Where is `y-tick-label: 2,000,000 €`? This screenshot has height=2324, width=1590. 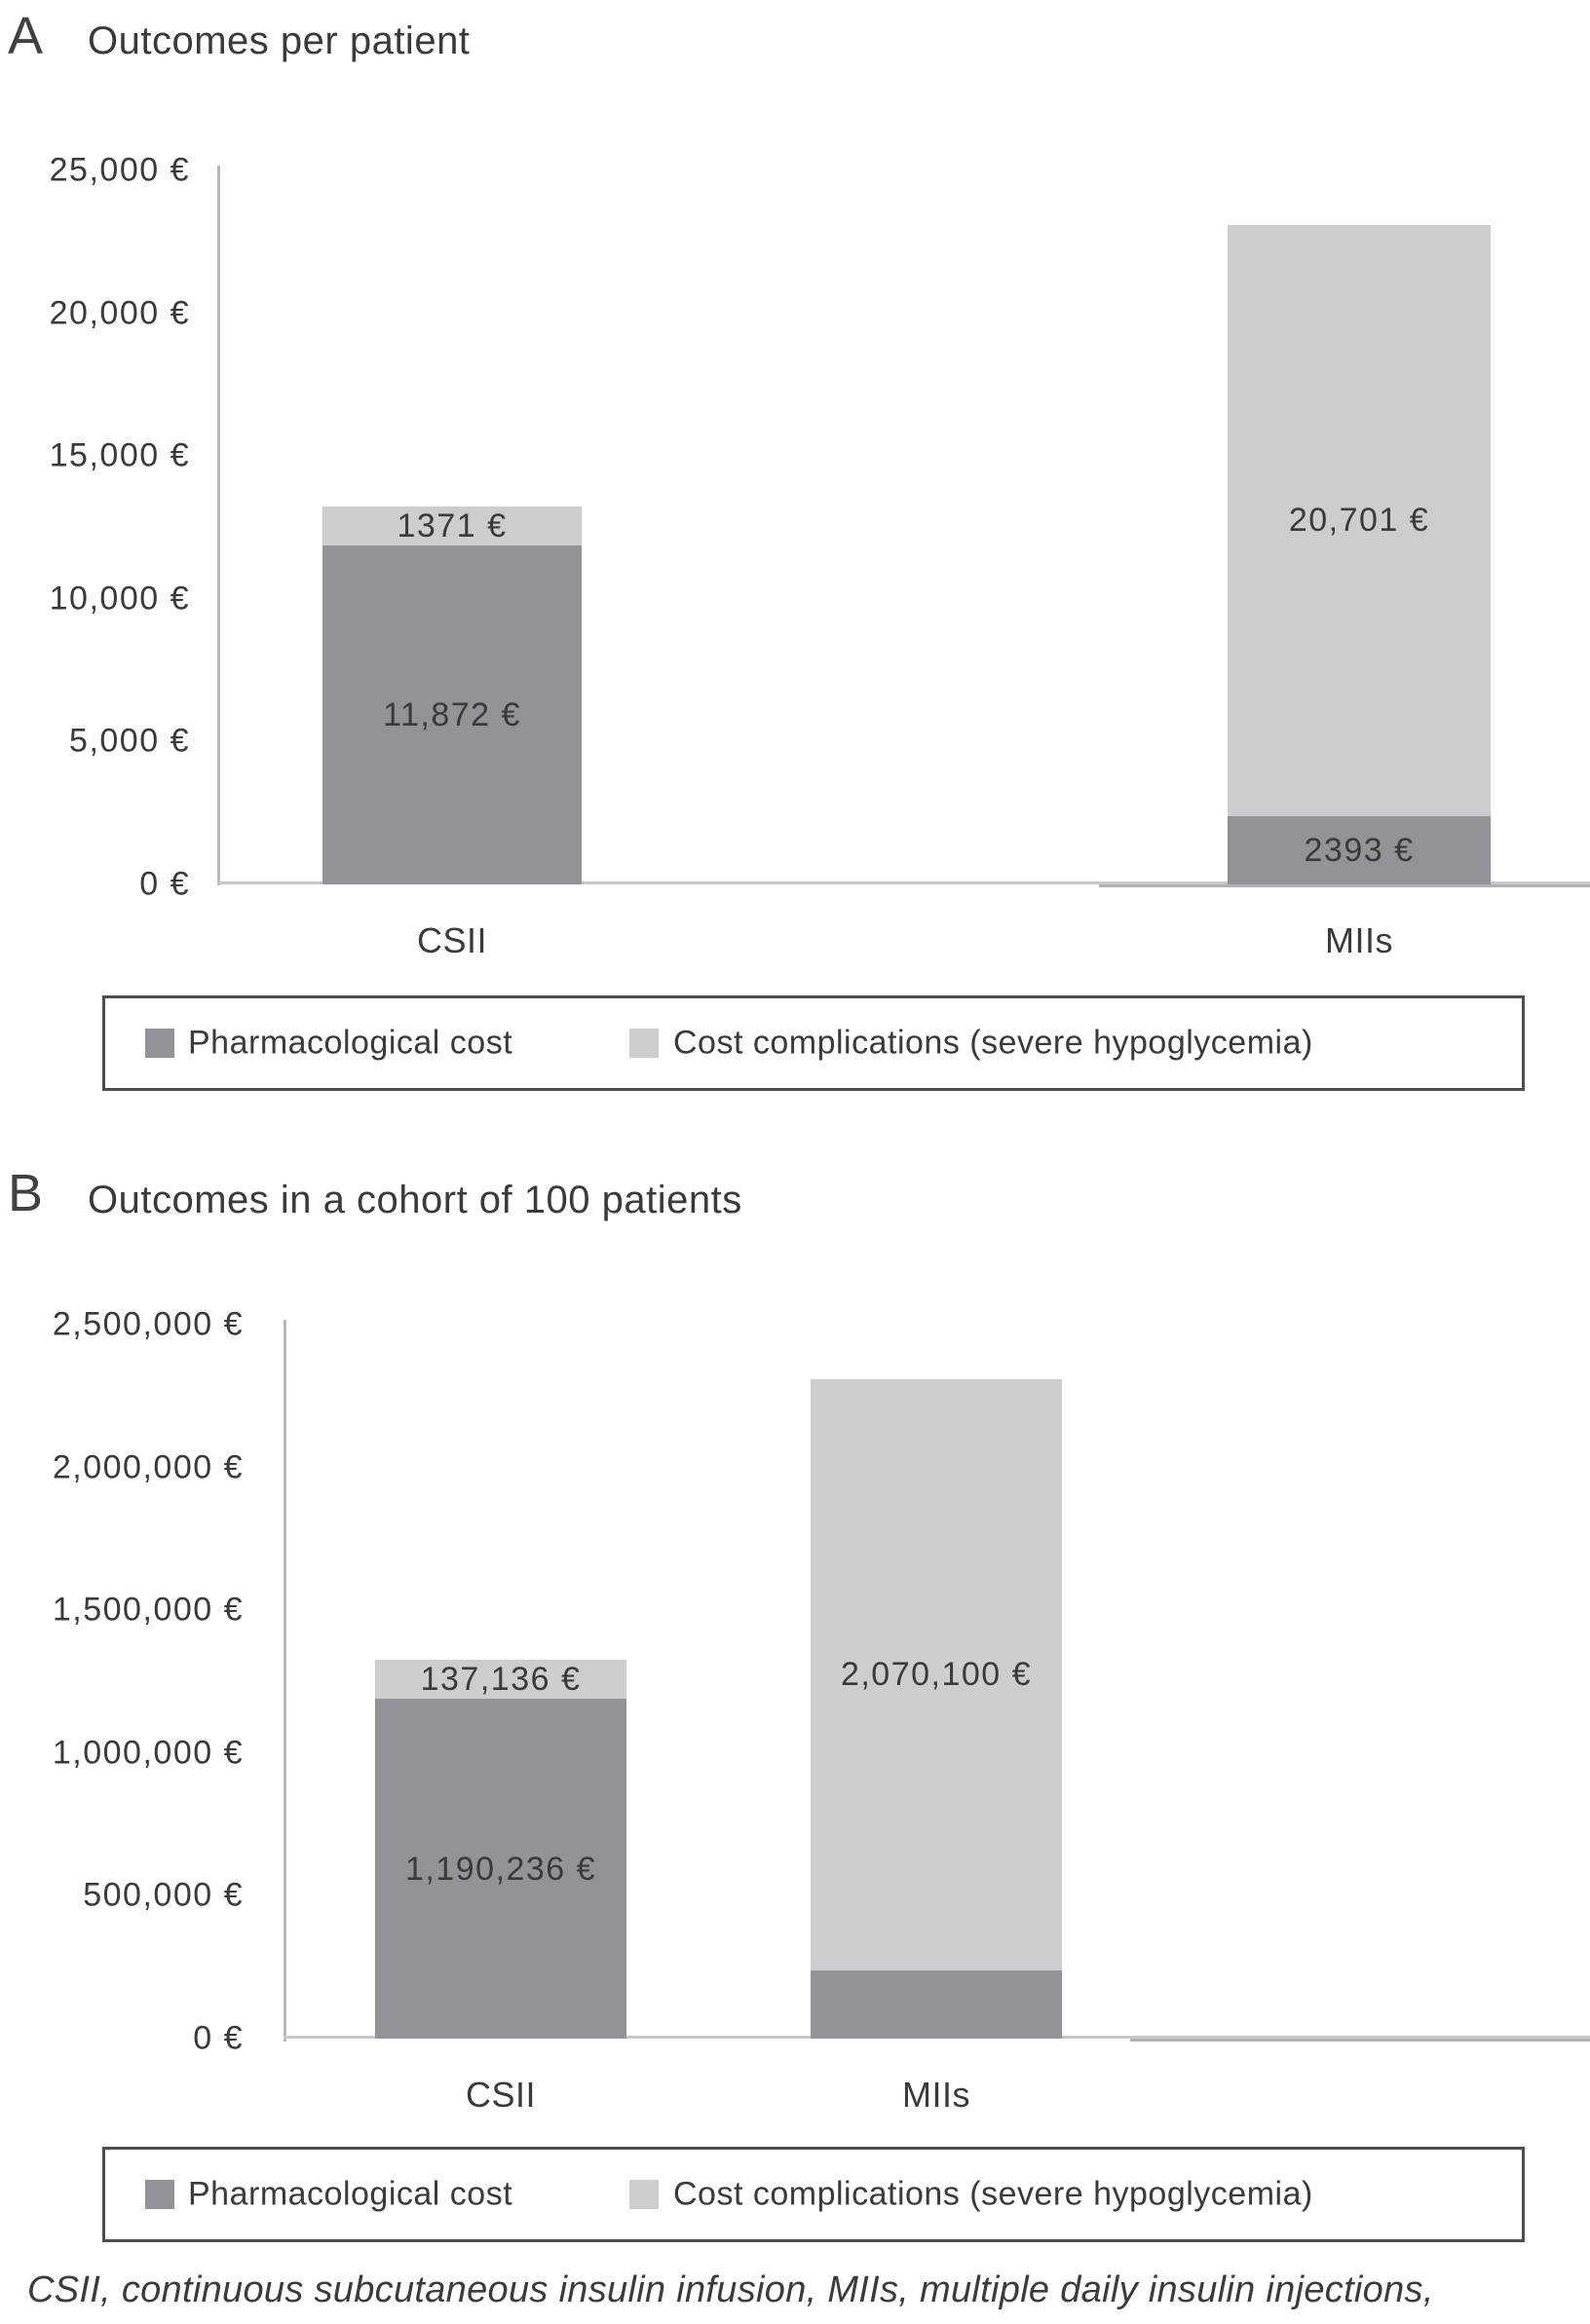
y-tick-label: 2,000,000 € is located at coordinates (148, 1467).